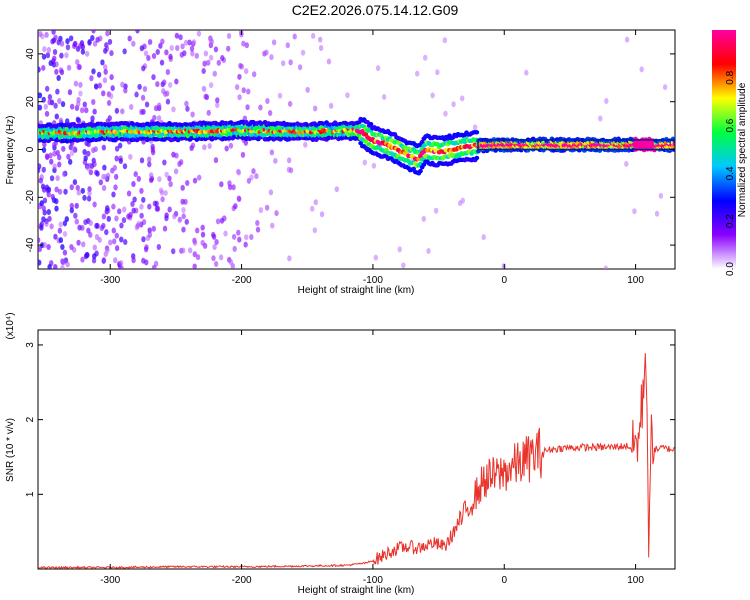 The width and height of the screenshot is (750, 600). What do you see at coordinates (30, 102) in the screenshot?
I see `spectrogram-y-tick-label: 20` at bounding box center [30, 102].